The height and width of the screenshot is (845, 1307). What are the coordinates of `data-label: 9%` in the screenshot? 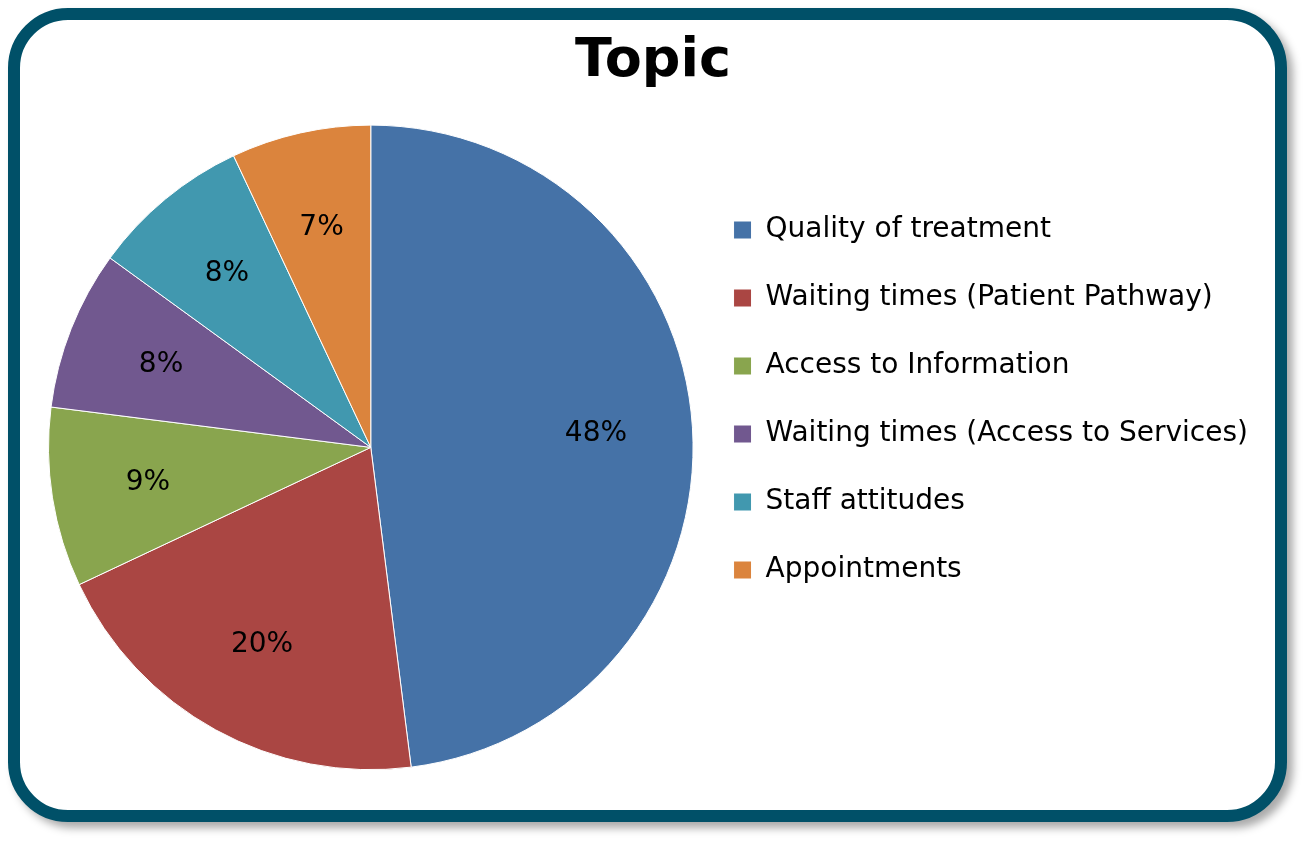 It's located at (148, 480).